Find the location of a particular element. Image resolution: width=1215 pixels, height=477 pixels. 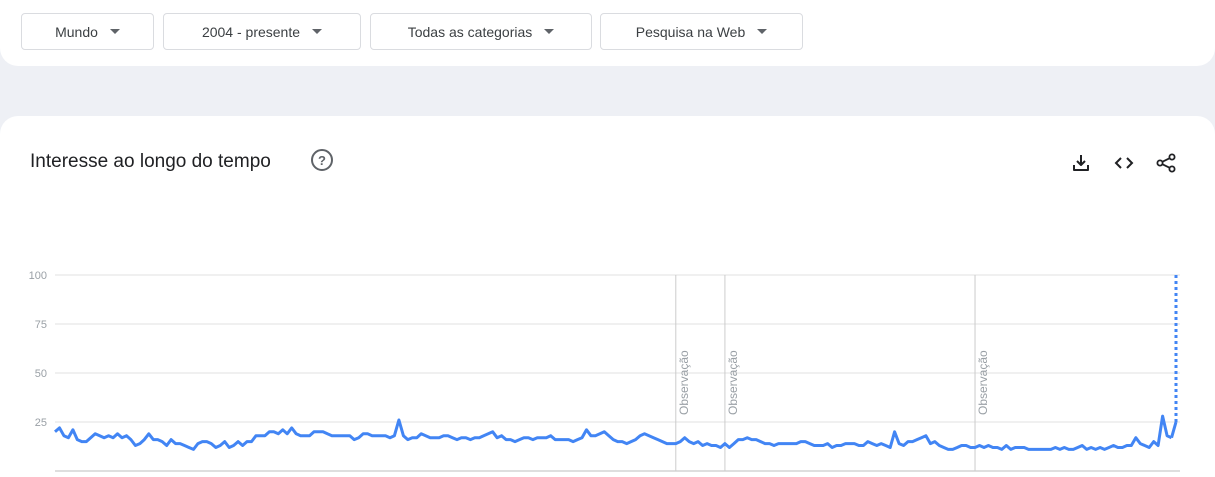

download-icon is located at coordinates (1081, 163).